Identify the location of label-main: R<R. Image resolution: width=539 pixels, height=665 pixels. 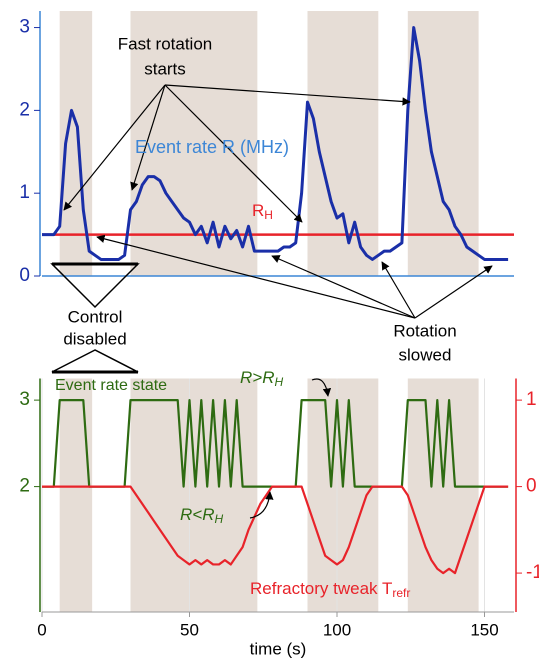
(197, 514).